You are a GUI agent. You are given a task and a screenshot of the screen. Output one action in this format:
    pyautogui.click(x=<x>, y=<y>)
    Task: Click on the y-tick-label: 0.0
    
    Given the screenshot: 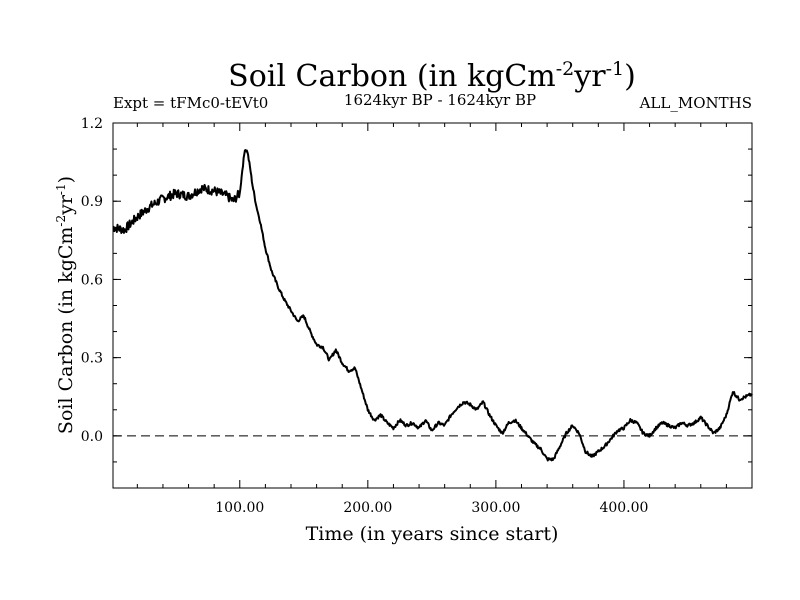 What is the action you would take?
    pyautogui.click(x=92, y=437)
    